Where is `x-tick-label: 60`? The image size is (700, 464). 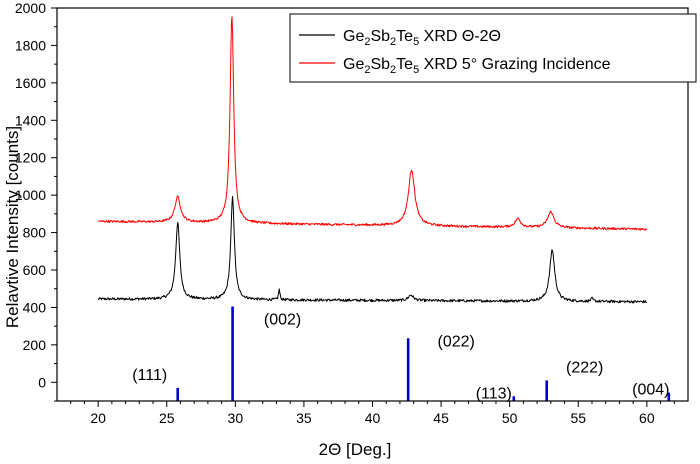
x-tick-label: 60 is located at coordinates (647, 418).